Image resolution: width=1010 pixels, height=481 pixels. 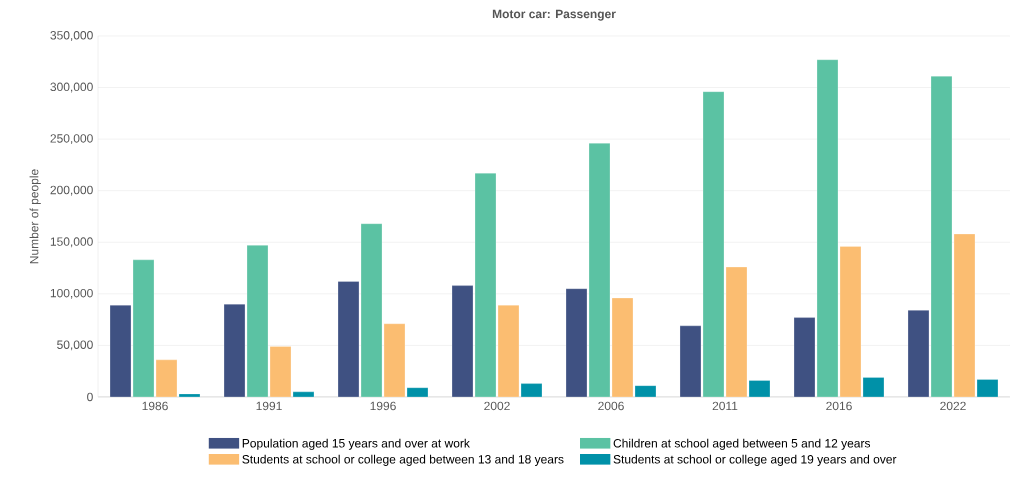 What do you see at coordinates (90, 397) in the screenshot?
I see `y-tick-label: 0` at bounding box center [90, 397].